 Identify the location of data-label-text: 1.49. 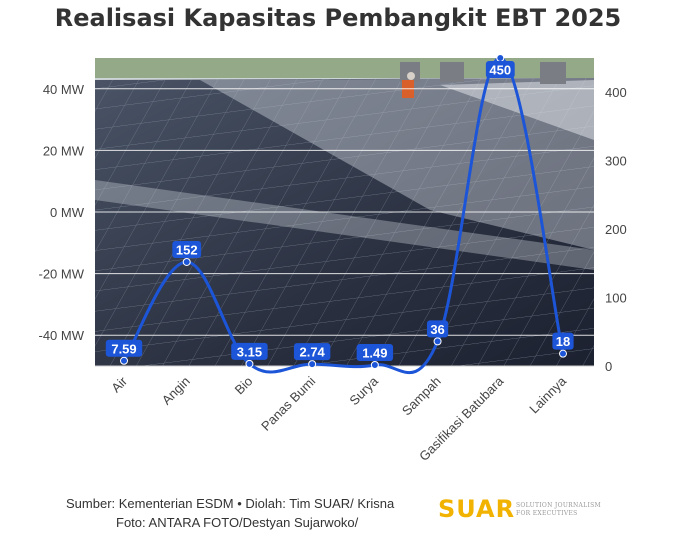
(374, 352).